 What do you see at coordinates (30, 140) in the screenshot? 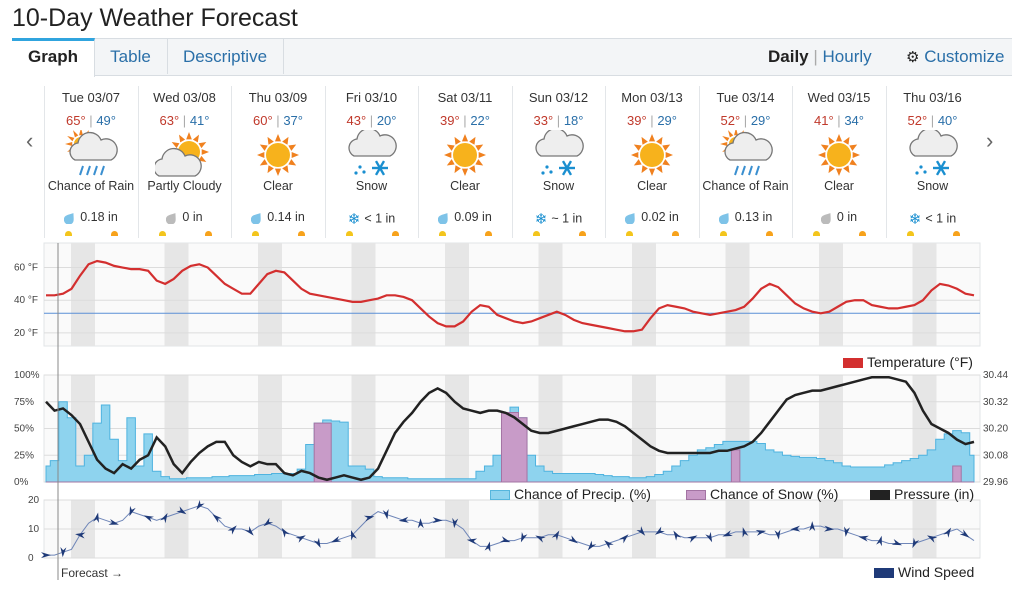
I see `prev-arrow: ‹` at bounding box center [30, 140].